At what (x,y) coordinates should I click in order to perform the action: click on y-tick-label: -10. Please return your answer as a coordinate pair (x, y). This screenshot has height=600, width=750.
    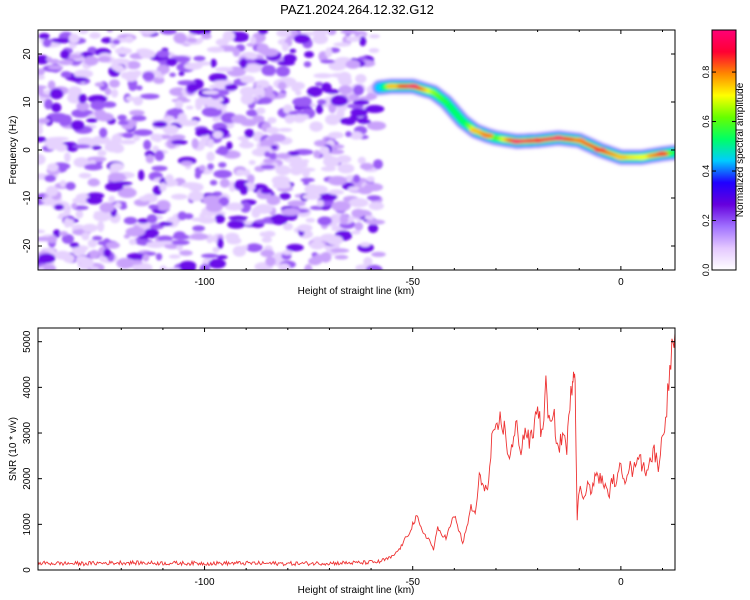
    Looking at the image, I should click on (27, 197).